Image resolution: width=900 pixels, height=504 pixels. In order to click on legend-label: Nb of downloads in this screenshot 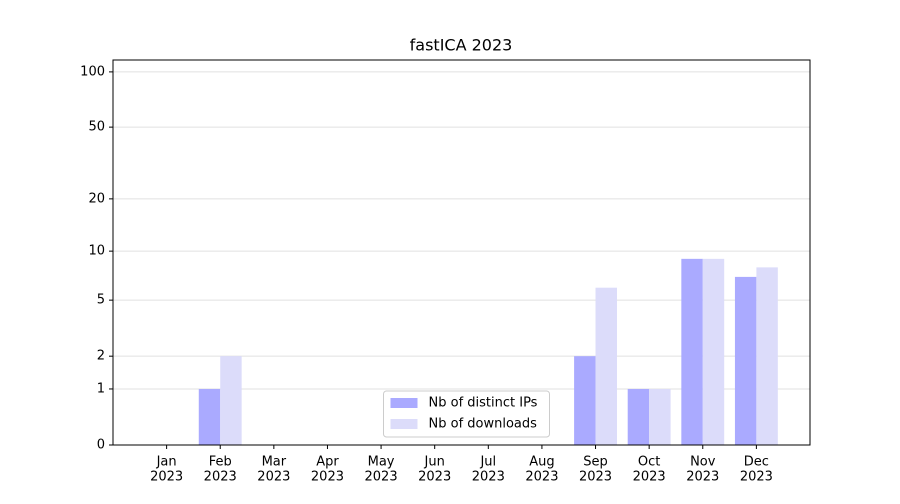, I will do `click(483, 424)`.